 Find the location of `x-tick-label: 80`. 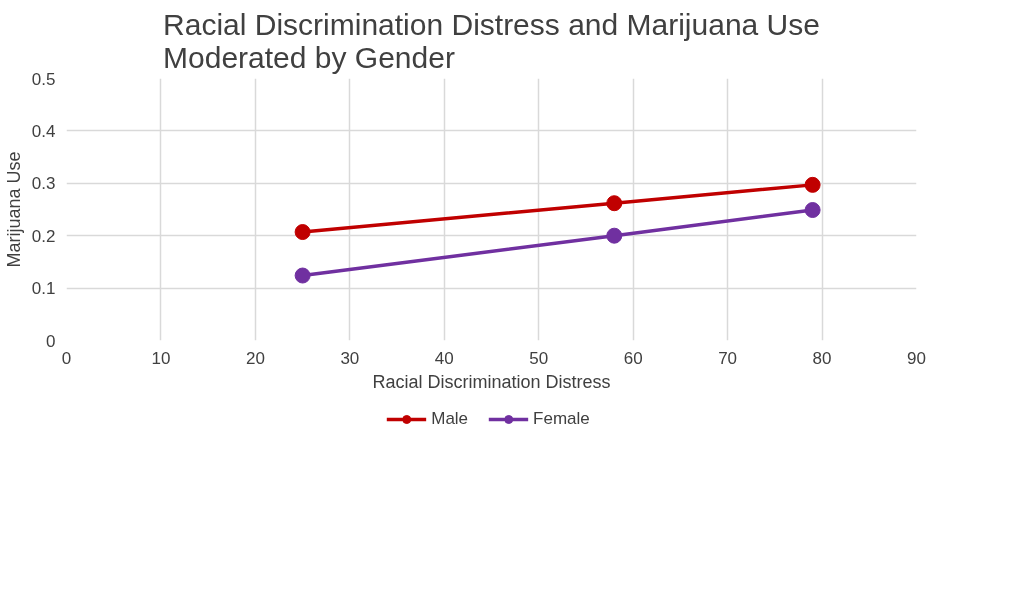

x-tick-label: 80 is located at coordinates (822, 358).